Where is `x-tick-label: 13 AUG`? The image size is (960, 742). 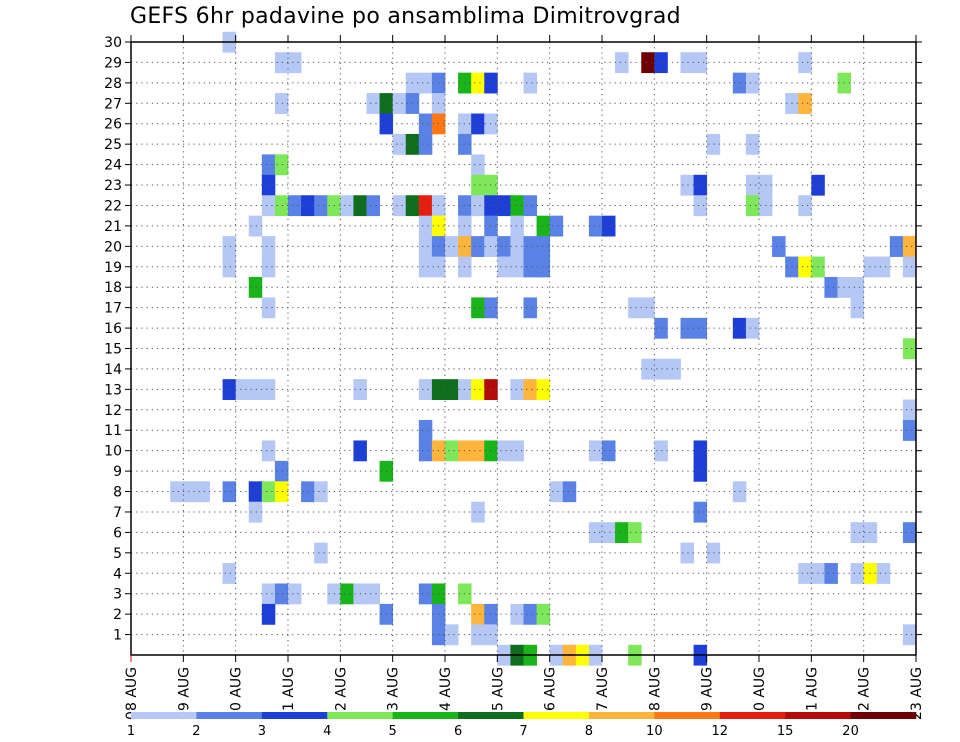 x-tick-label: 13 AUG is located at coordinates (394, 693).